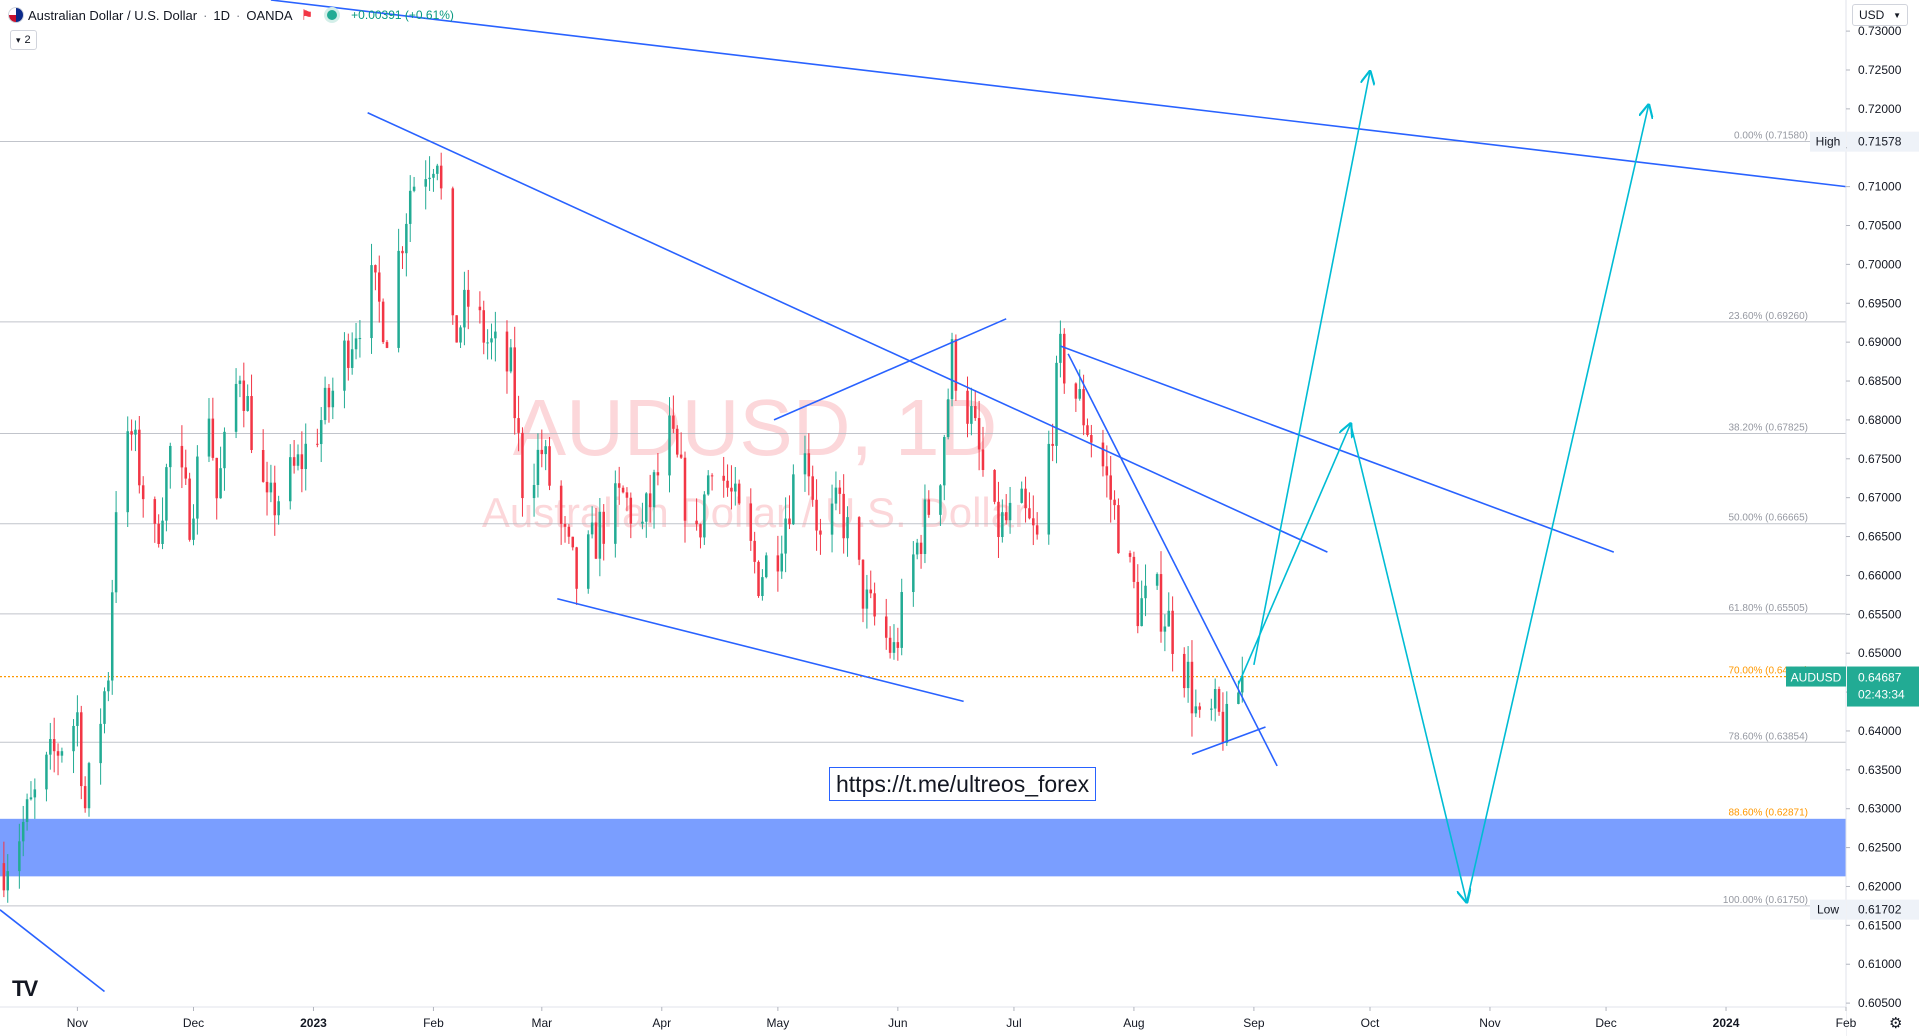 Image resolution: width=1919 pixels, height=1036 pixels. What do you see at coordinates (1880, 303) in the screenshot?
I see `price-tick-label: 0.69500` at bounding box center [1880, 303].